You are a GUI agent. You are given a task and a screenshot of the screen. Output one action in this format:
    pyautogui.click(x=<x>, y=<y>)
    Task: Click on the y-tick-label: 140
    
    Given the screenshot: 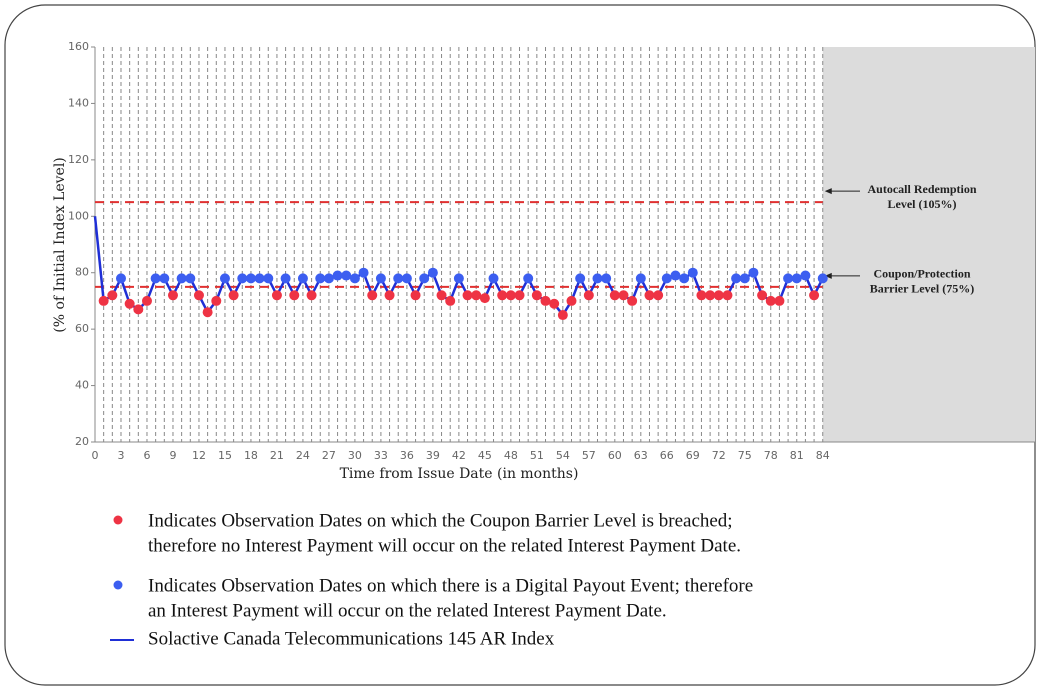 What is the action you would take?
    pyautogui.click(x=78, y=102)
    